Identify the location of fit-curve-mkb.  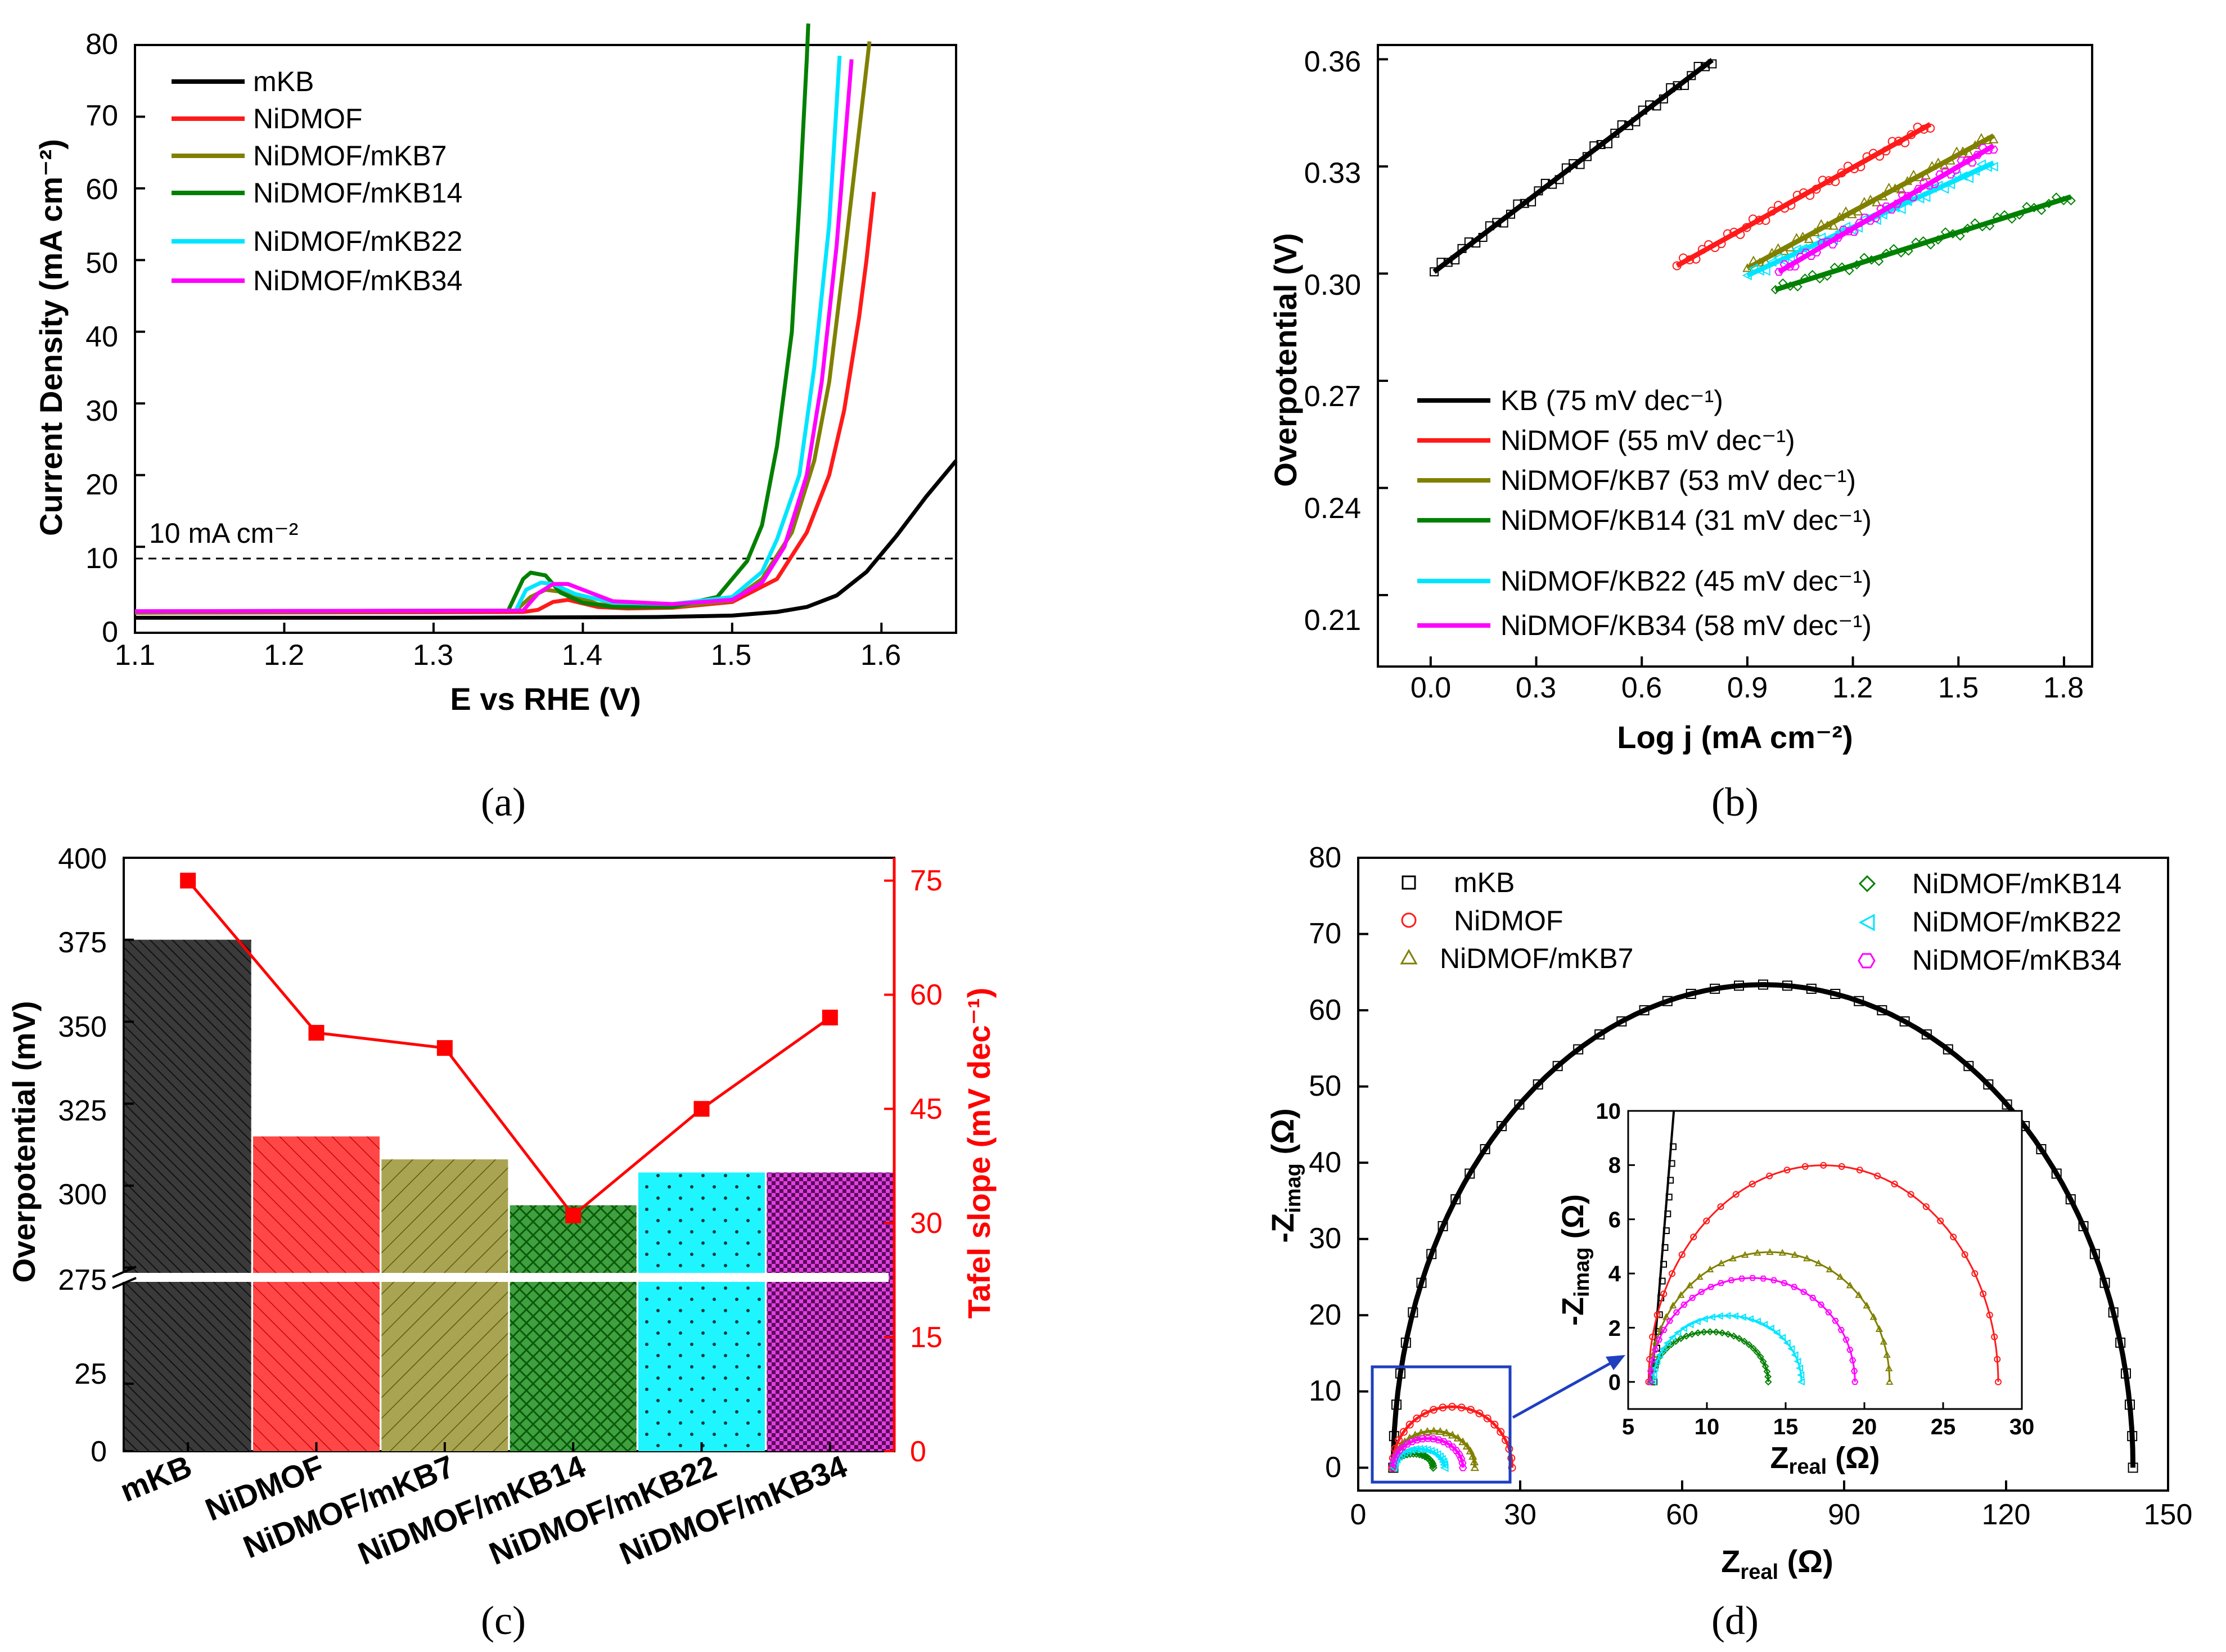
(1763, 1225).